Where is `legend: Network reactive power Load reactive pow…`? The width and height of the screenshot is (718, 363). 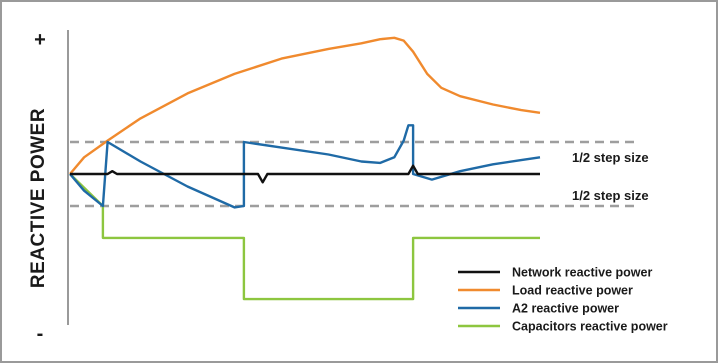 legend: Network reactive power Load reactive pow… is located at coordinates (563, 300).